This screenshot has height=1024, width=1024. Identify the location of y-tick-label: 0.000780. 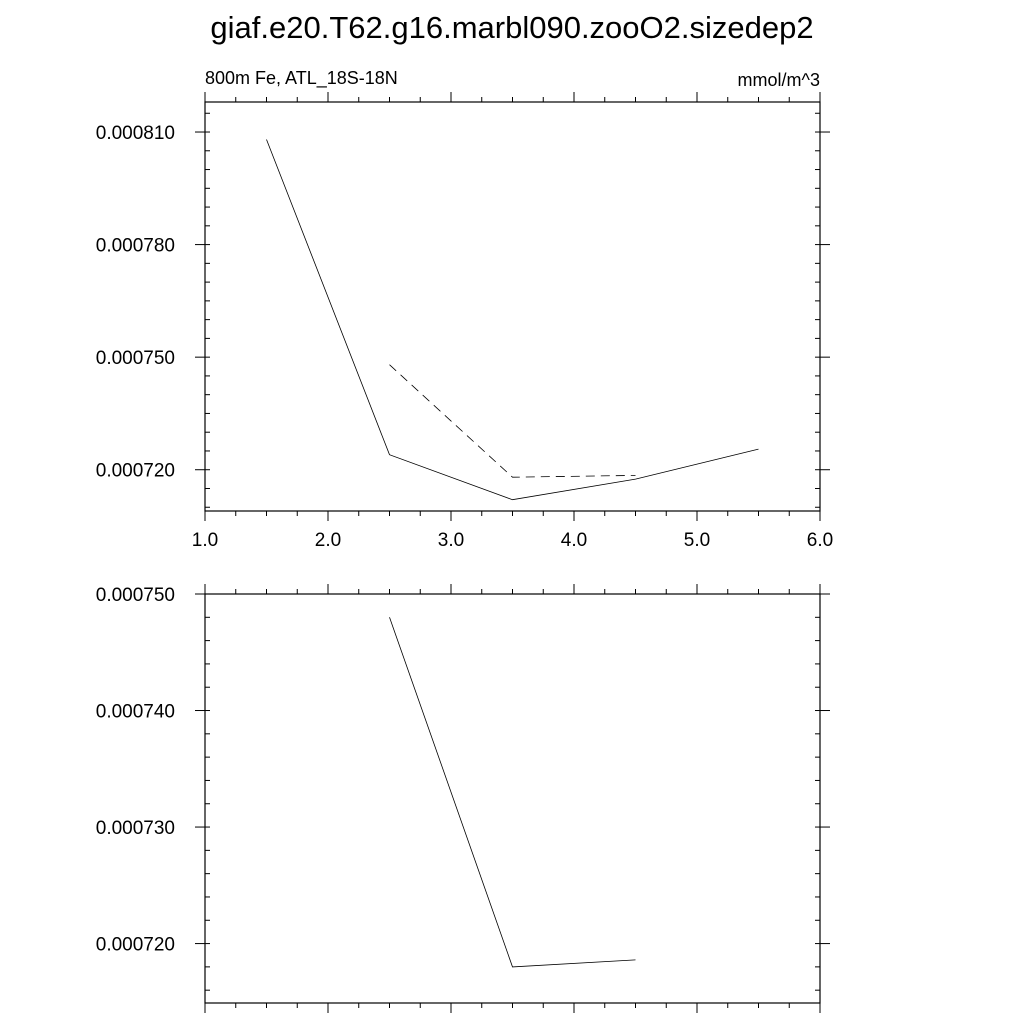
(135, 246).